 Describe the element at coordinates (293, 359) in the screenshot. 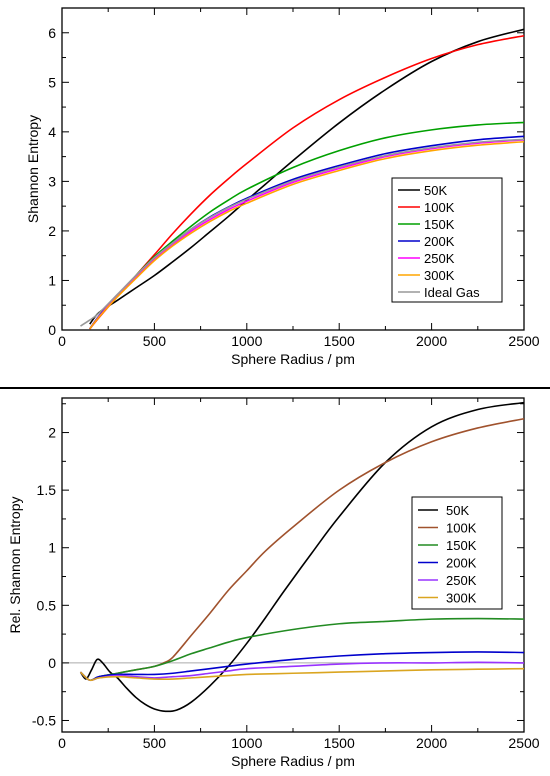

I see `top-x-axis-title: Sphere Radius / pm` at that location.